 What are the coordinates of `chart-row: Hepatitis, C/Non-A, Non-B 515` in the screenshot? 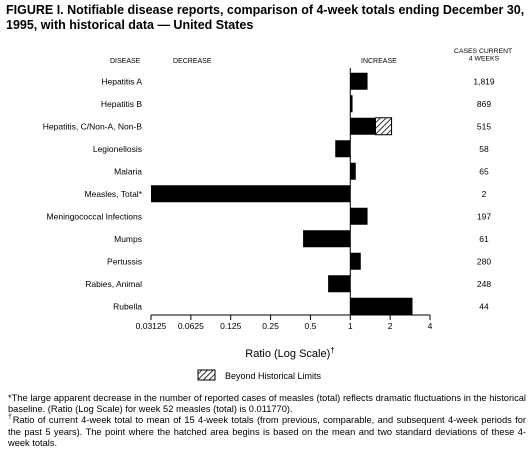 It's located at (267, 126).